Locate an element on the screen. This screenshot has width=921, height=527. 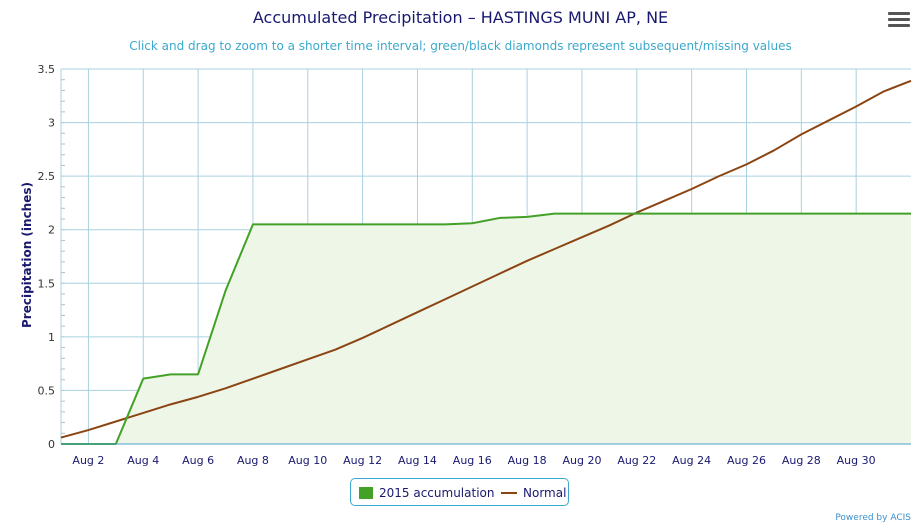
legend-item-accumulation: 2015 accumulation is located at coordinates (426, 493).